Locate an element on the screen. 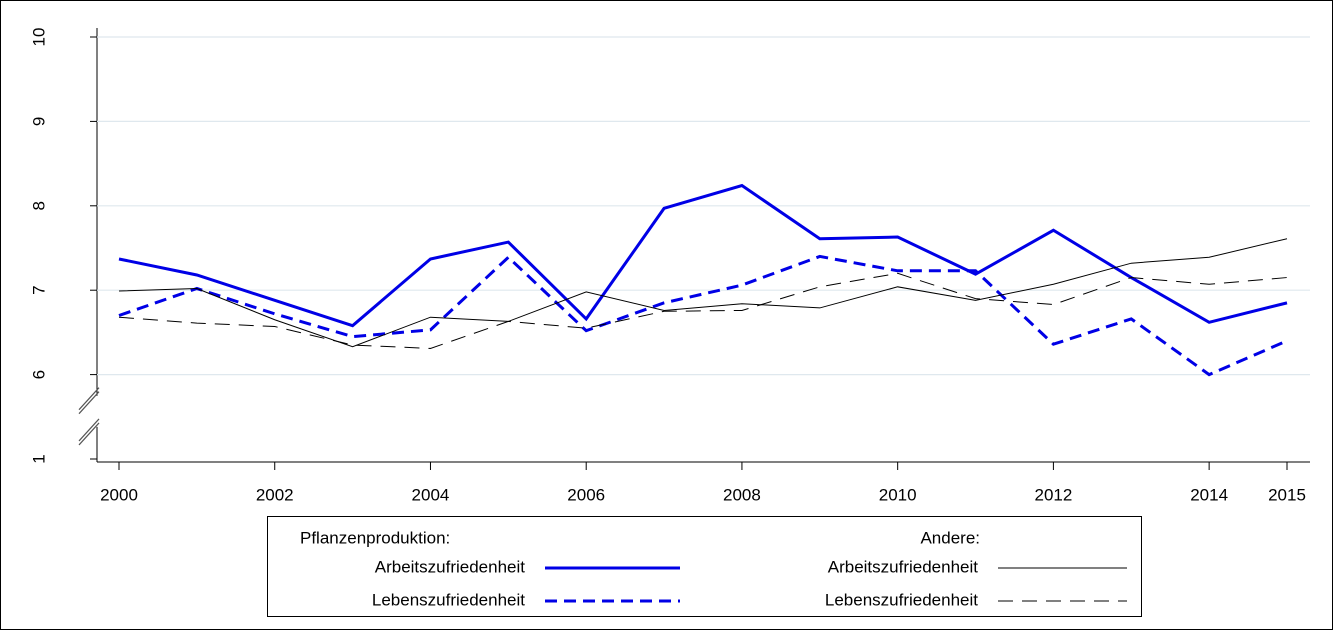  x-tick-label: 2000 is located at coordinates (119, 494).